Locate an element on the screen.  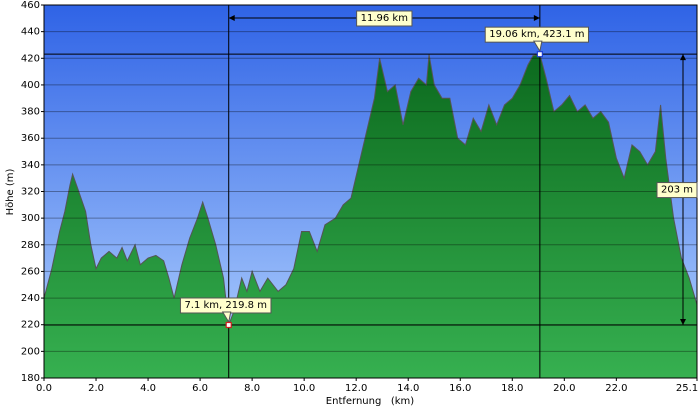
span-label-box is located at coordinates (384, 18).